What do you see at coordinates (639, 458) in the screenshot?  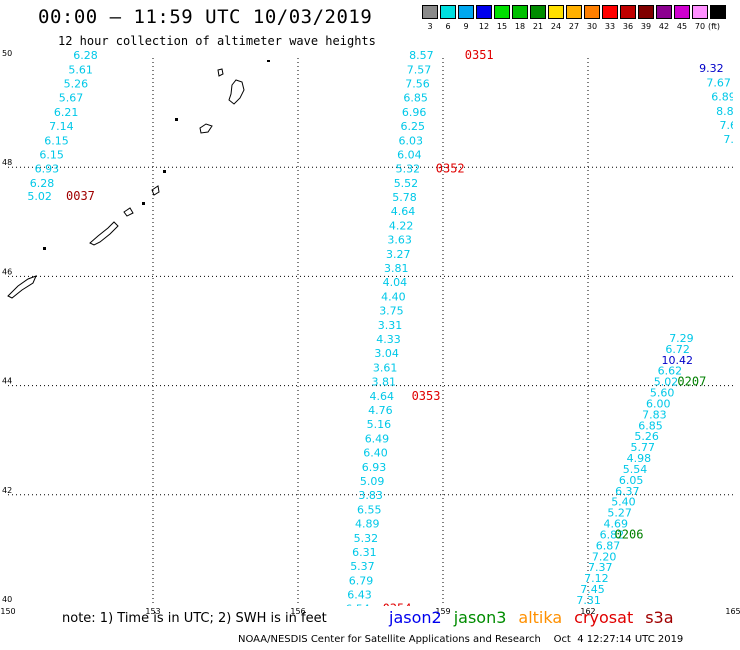 I see `wave-height-value: 4.98` at bounding box center [639, 458].